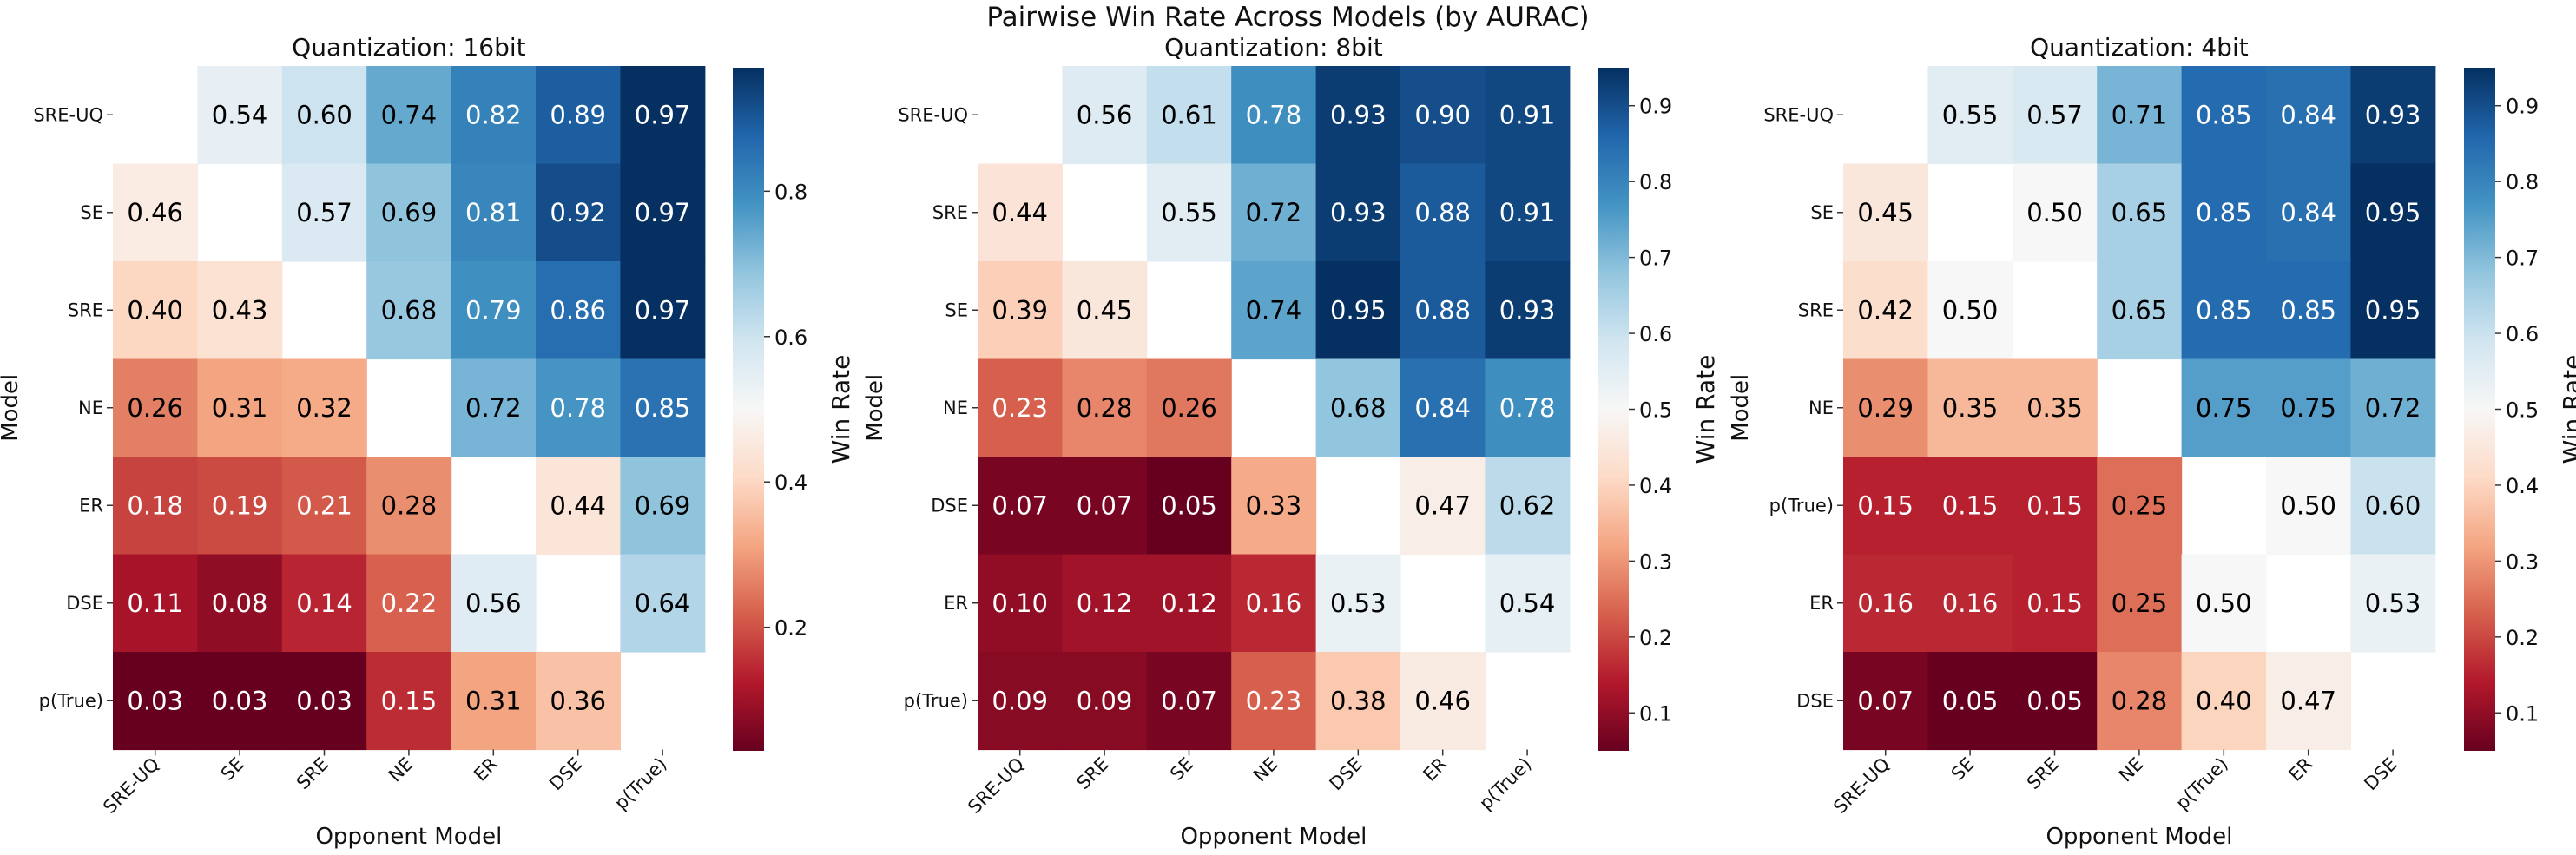 The height and width of the screenshot is (855, 2576). Describe the element at coordinates (409, 115) in the screenshot. I see `cell-value-label: 0.74` at that location.